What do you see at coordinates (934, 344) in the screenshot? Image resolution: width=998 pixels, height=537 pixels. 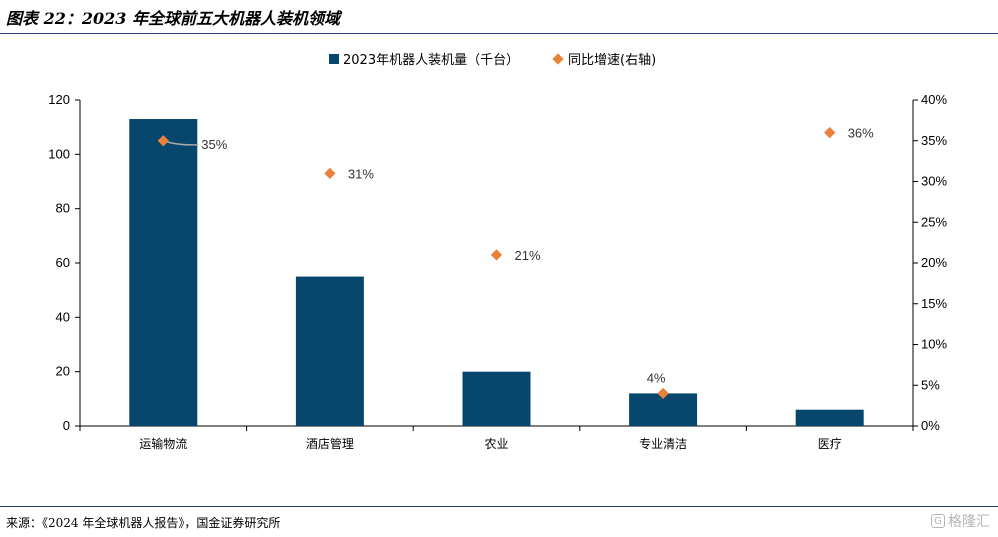 I see `right-tick-label: 10%` at bounding box center [934, 344].